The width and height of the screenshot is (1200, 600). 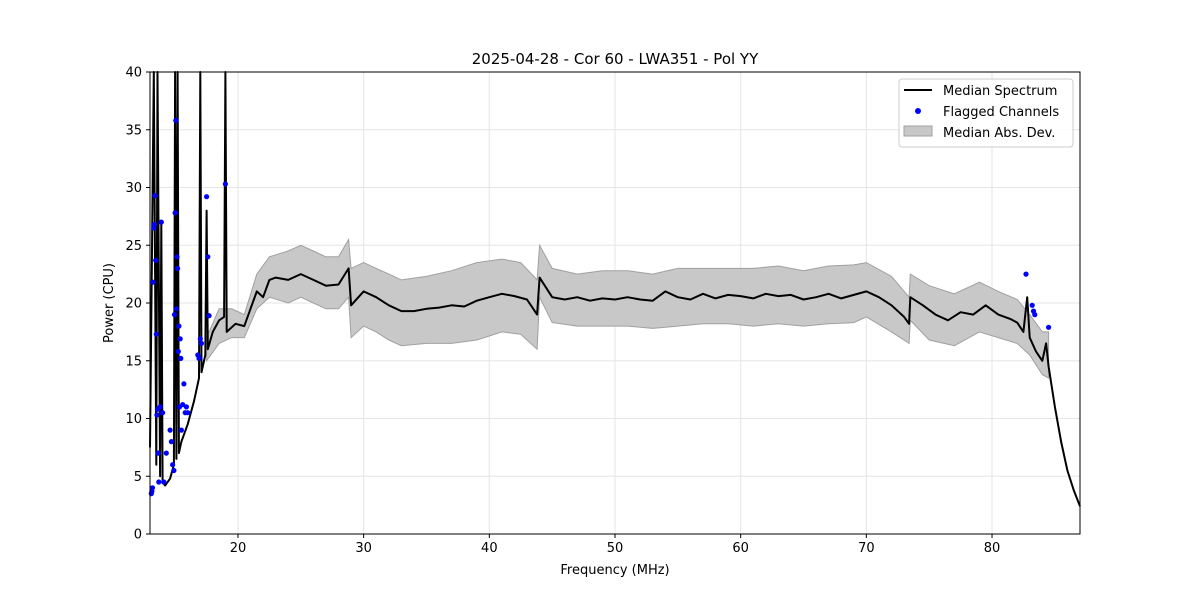 I want to click on legend-box, so click(x=986, y=113).